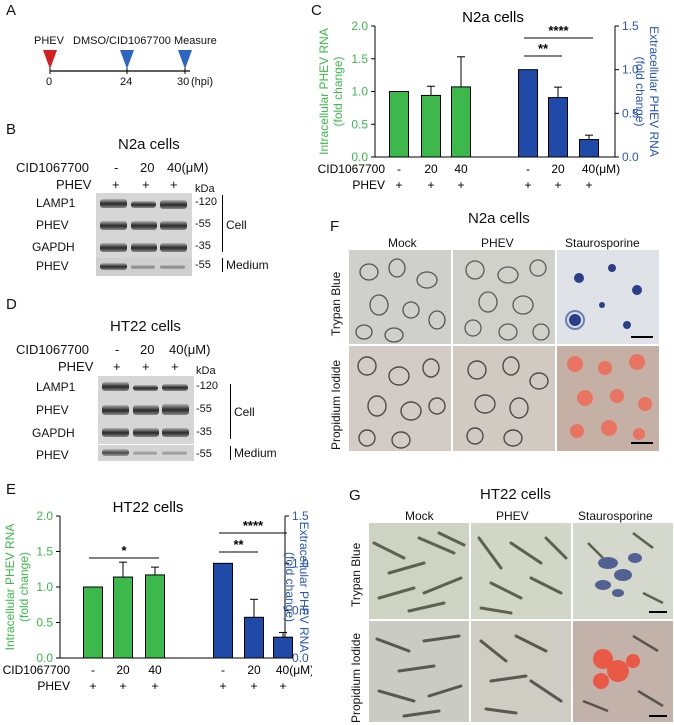  I want to click on f-phev-pi-image, so click(504, 398).